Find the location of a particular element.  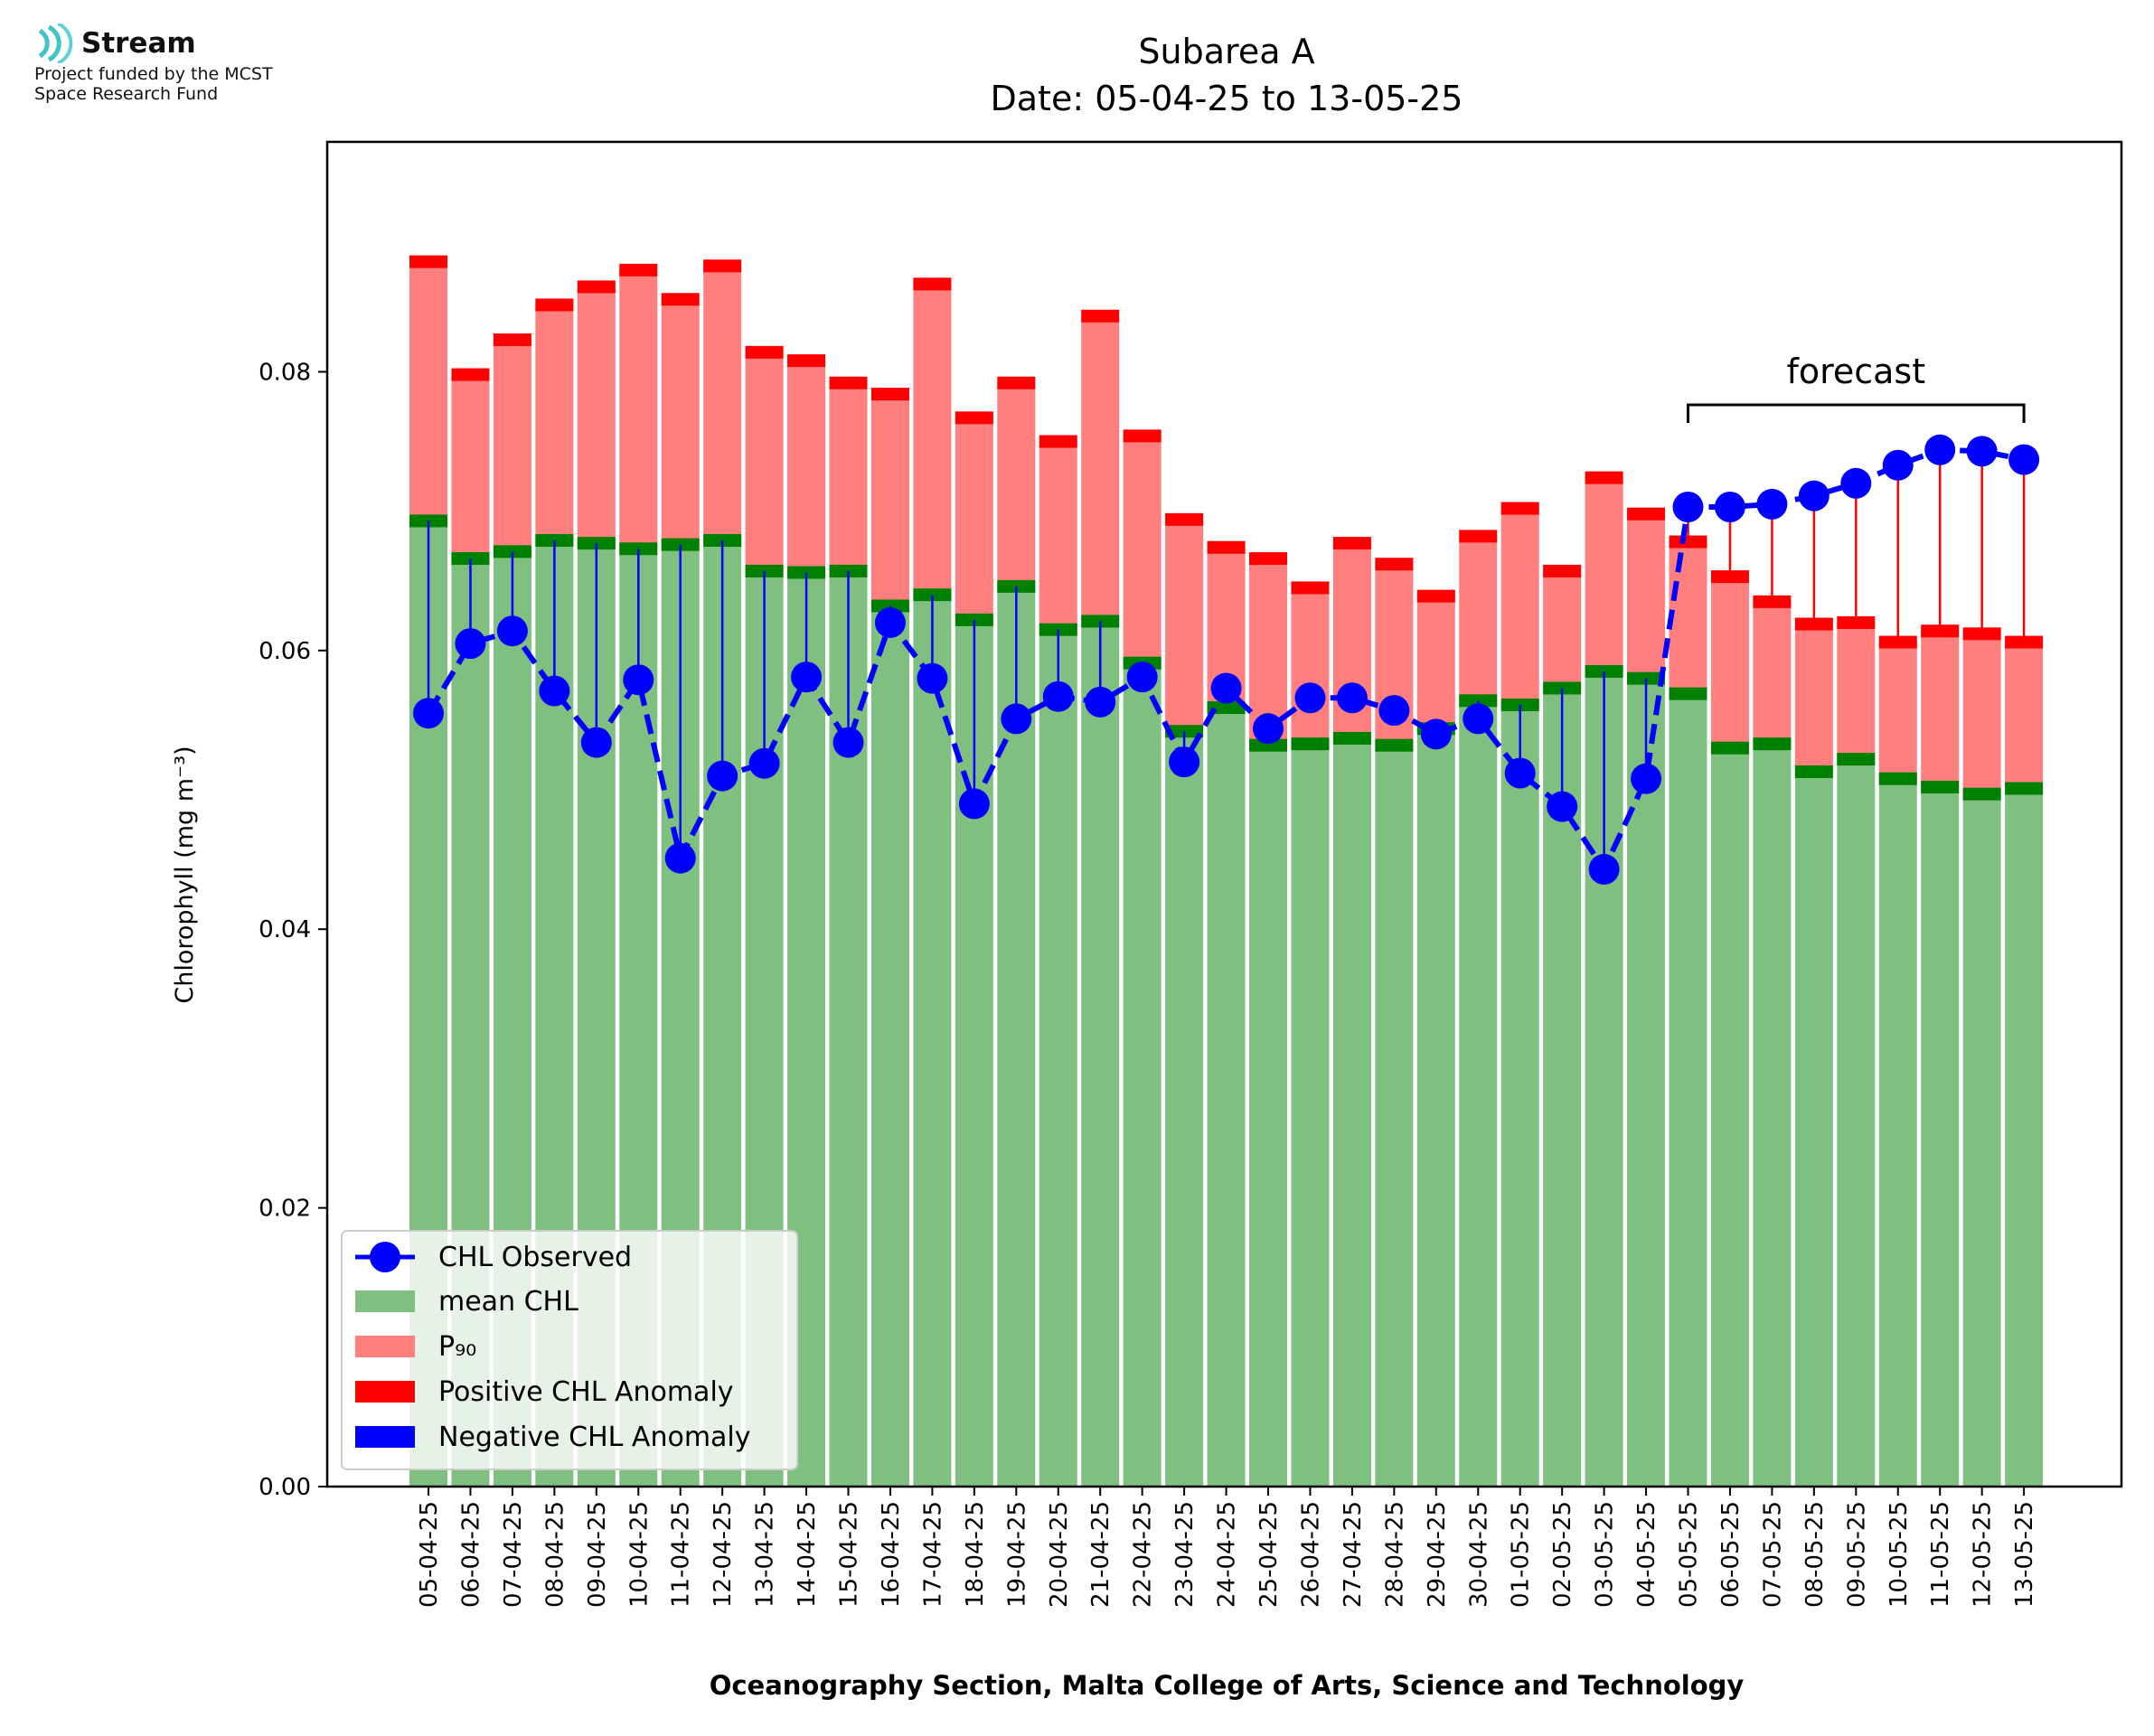

x-tick-label: 26-04-25 is located at coordinates (1310, 1554).